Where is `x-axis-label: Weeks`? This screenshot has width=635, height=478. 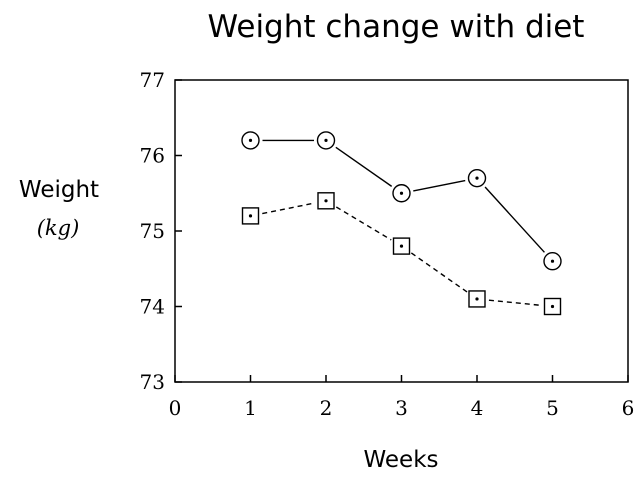
x-axis-label: Weeks is located at coordinates (401, 460).